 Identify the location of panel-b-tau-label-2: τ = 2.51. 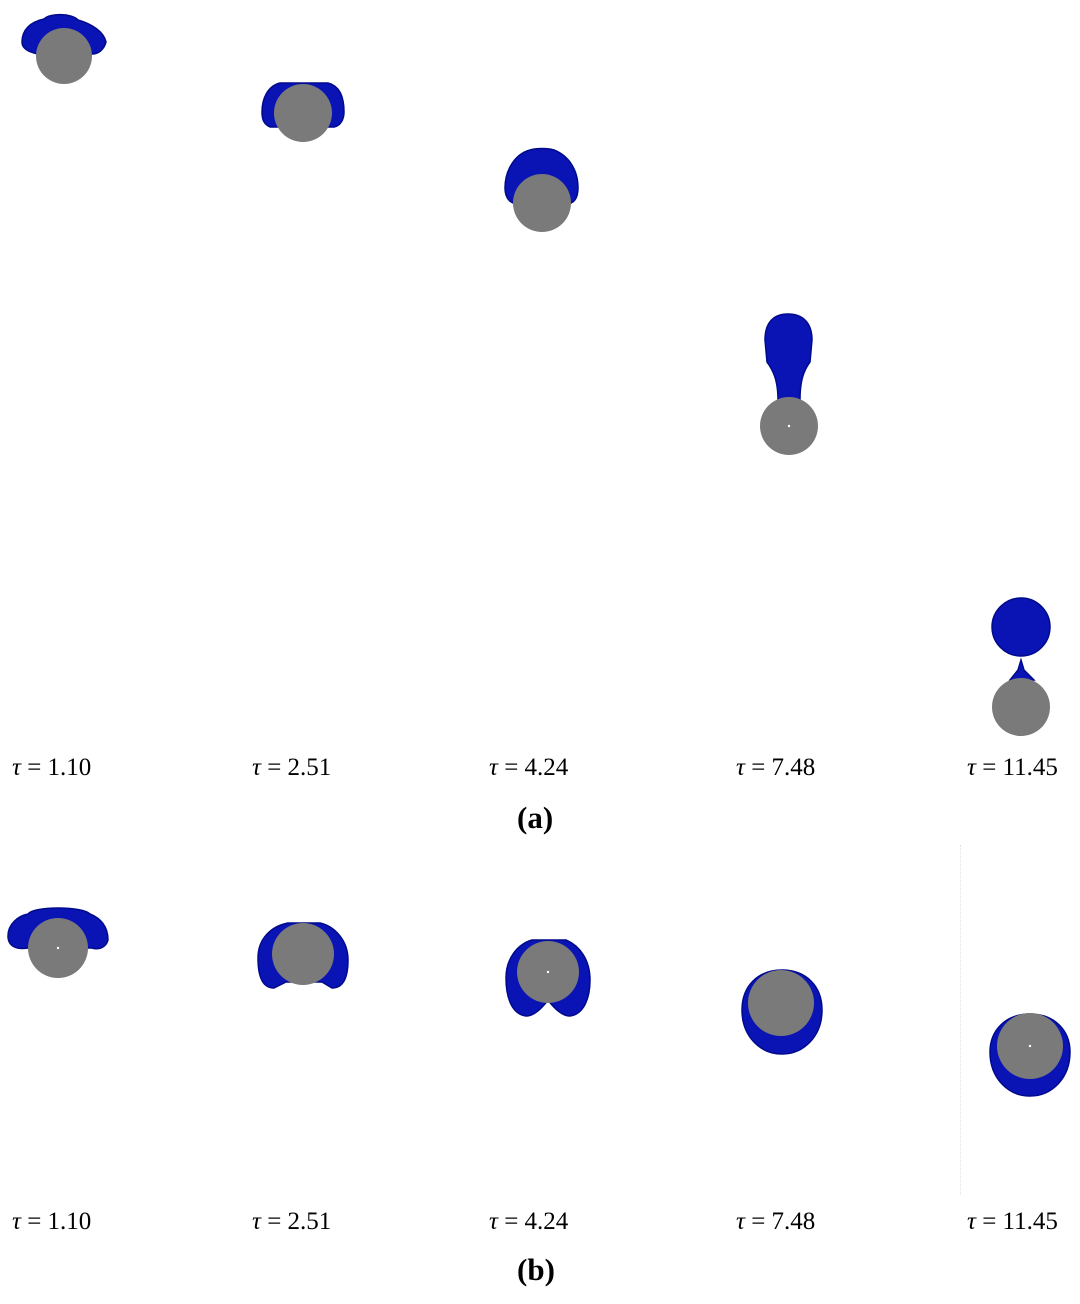
(291, 1222).